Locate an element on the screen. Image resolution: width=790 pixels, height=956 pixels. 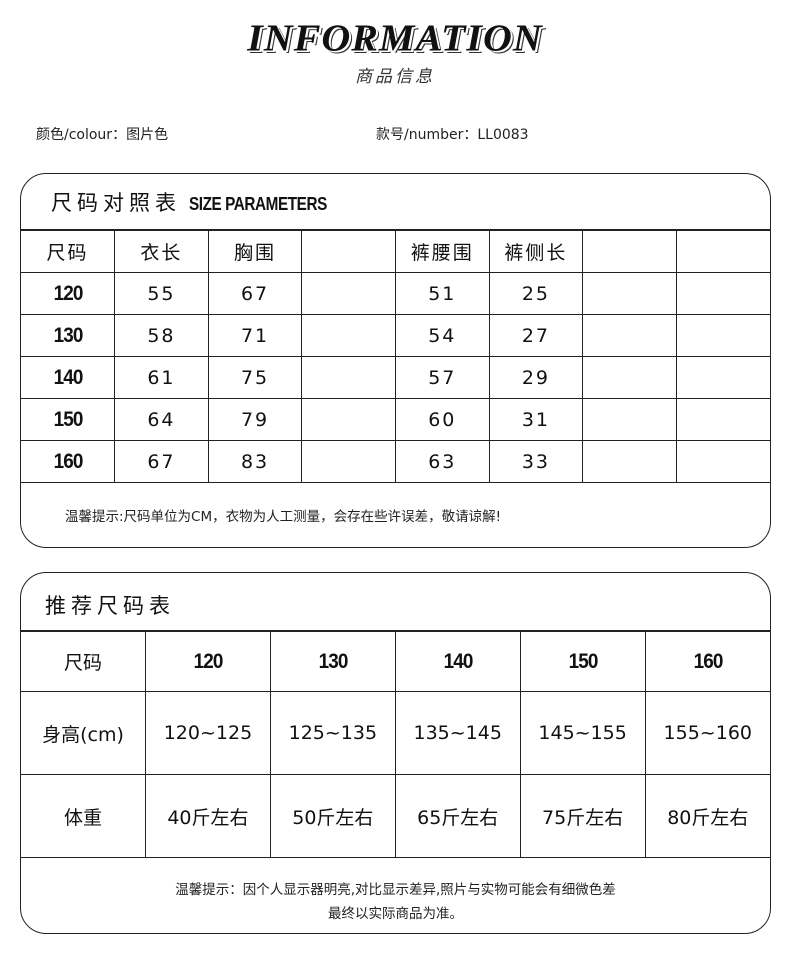
row-label: 尺码 is located at coordinates (83, 661).